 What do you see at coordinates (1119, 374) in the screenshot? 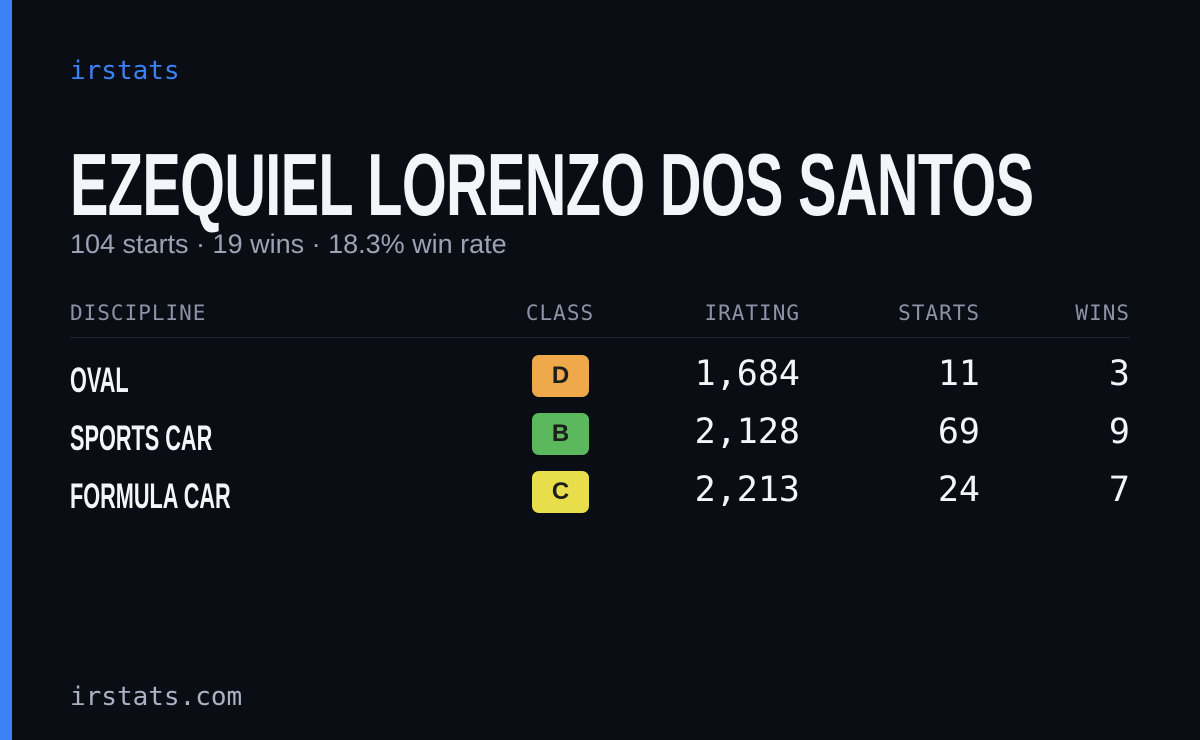
I see `wins: 3` at bounding box center [1119, 374].